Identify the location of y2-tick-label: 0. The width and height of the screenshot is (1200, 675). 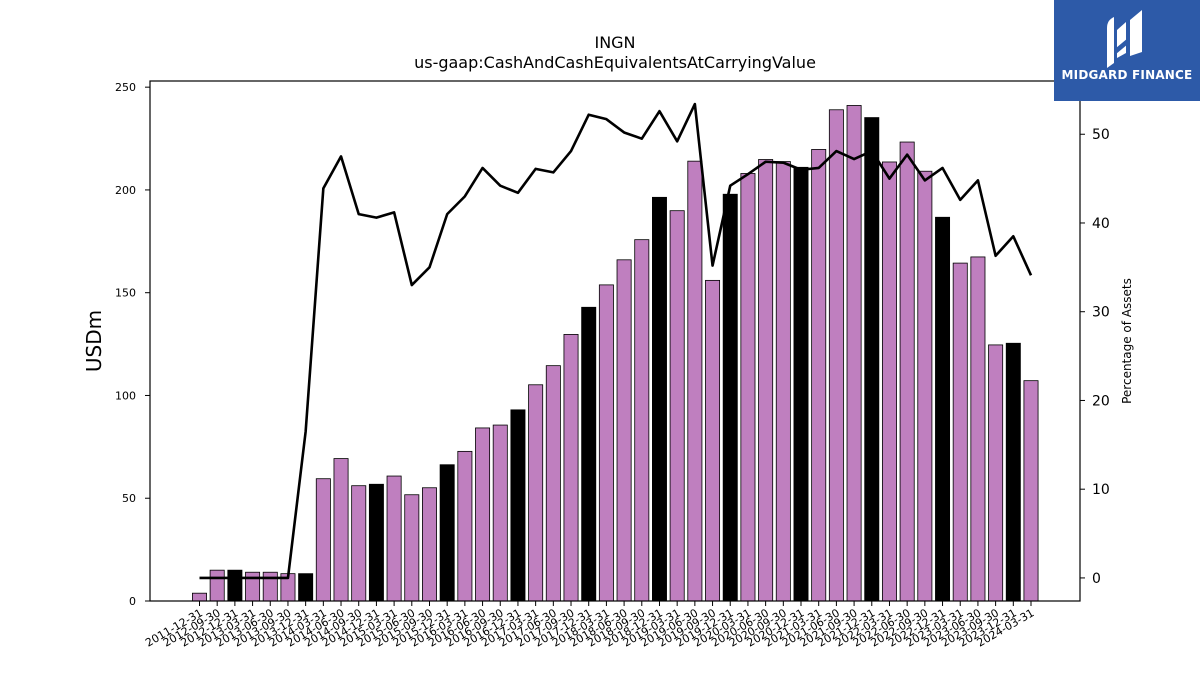
(1096, 579).